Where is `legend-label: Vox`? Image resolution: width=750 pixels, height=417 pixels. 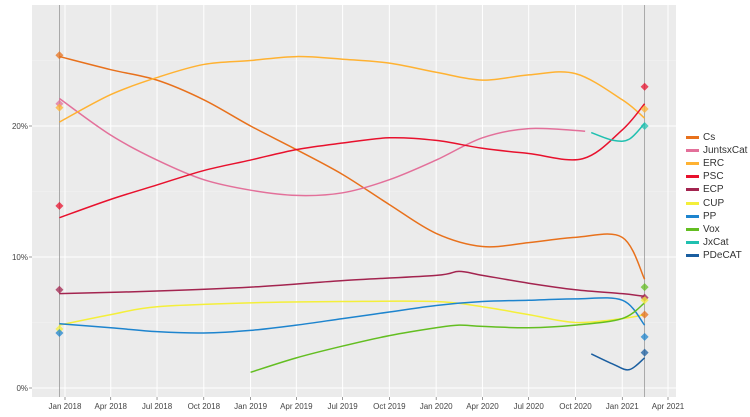
legend-label: Vox is located at coordinates (711, 229).